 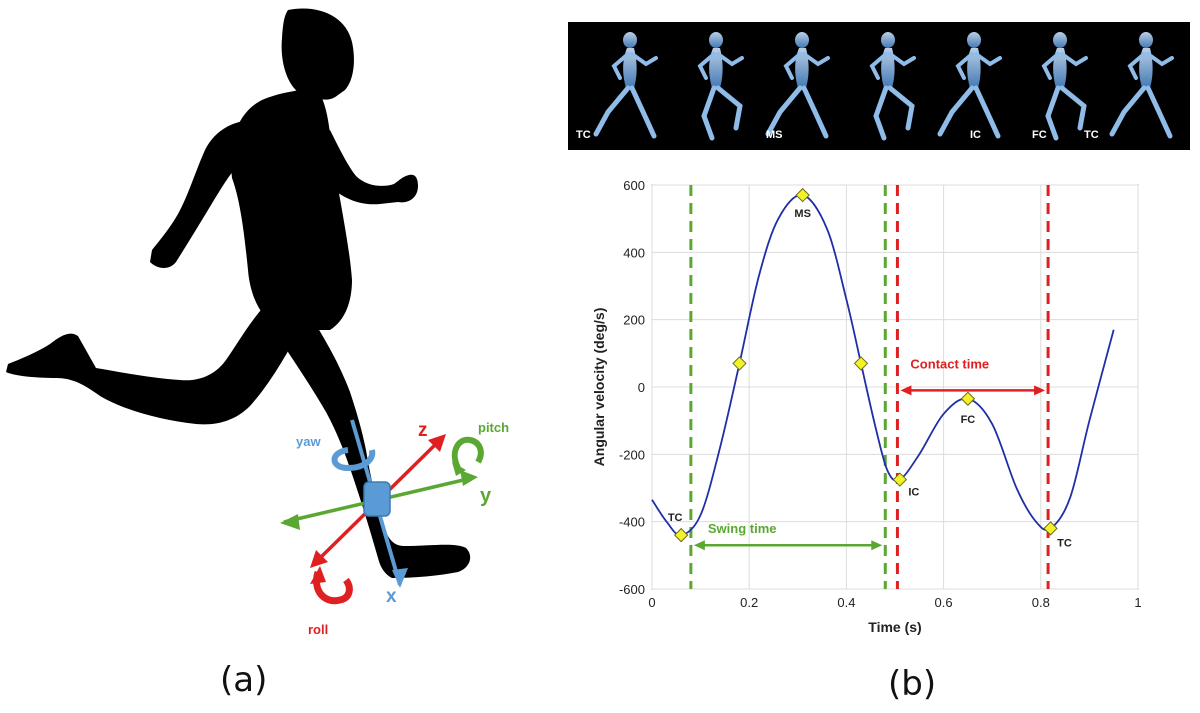 I want to click on contact-time-label: Contact time, so click(x=949, y=363).